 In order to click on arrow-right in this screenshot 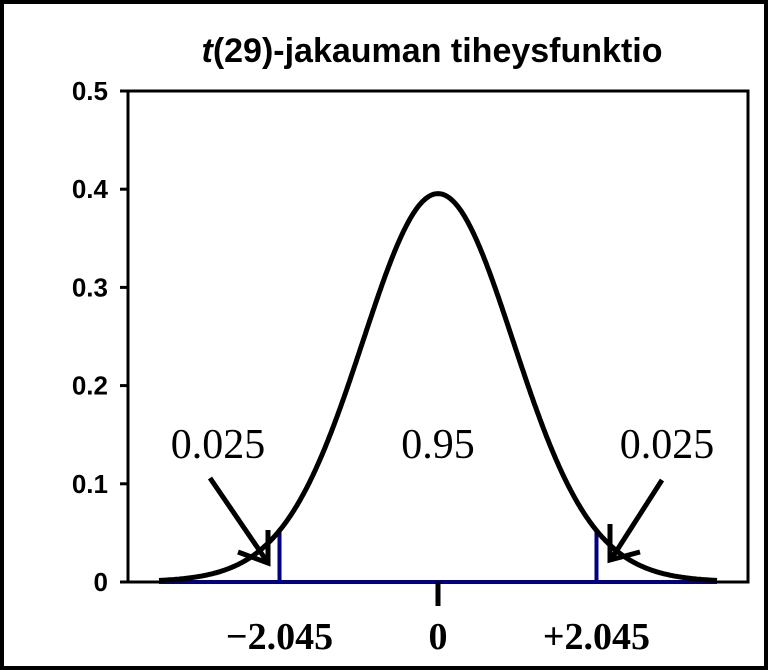, I will do `click(636, 521)`.